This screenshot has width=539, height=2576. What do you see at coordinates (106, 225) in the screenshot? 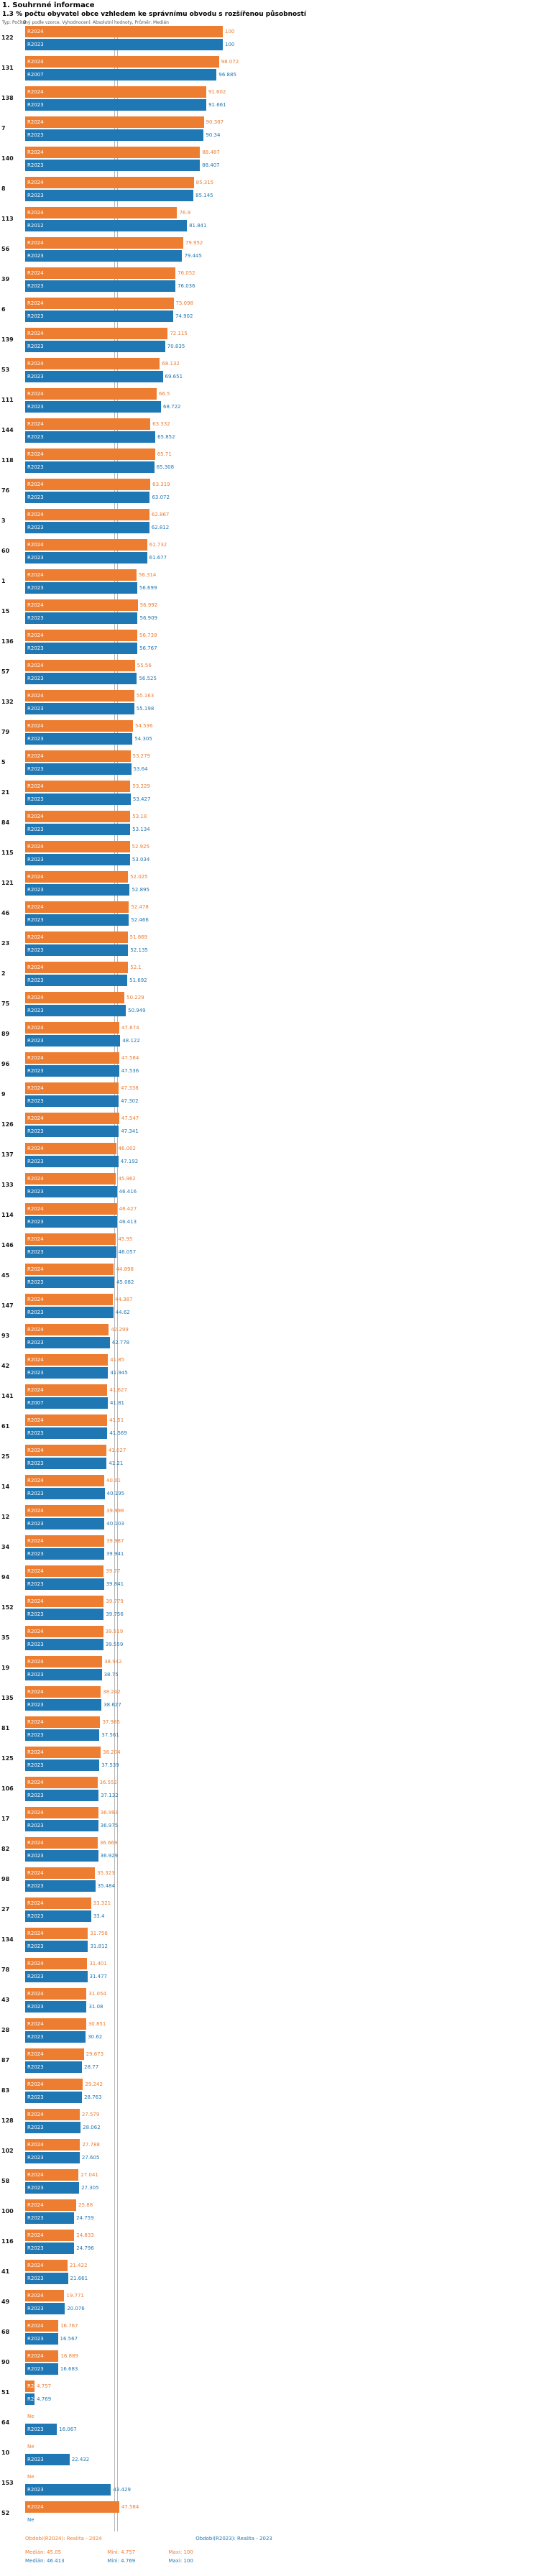
I see `bar-period-2023: R2012` at bounding box center [106, 225].